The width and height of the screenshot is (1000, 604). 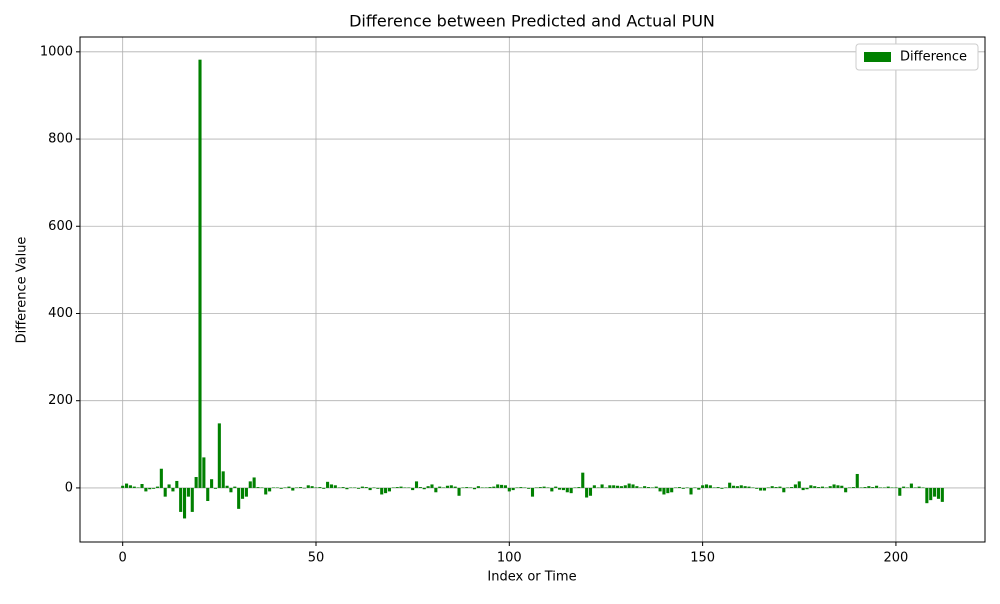 I want to click on y-tick-label: 600, so click(x=60, y=226).